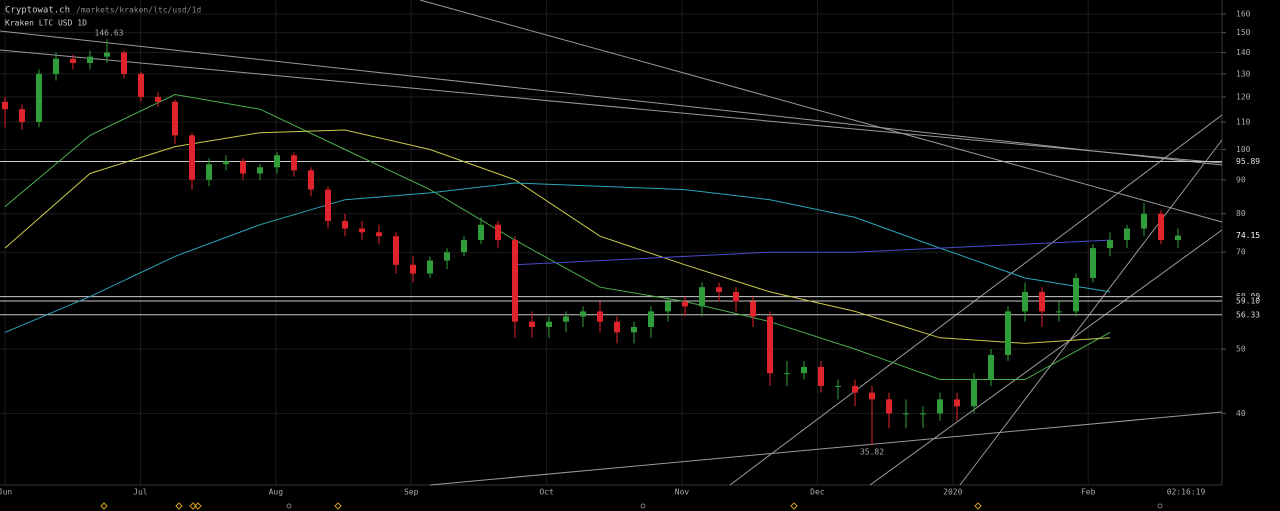 The width and height of the screenshot is (1280, 511). What do you see at coordinates (6, 492) in the screenshot?
I see `x-tick-label: Jun` at bounding box center [6, 492].